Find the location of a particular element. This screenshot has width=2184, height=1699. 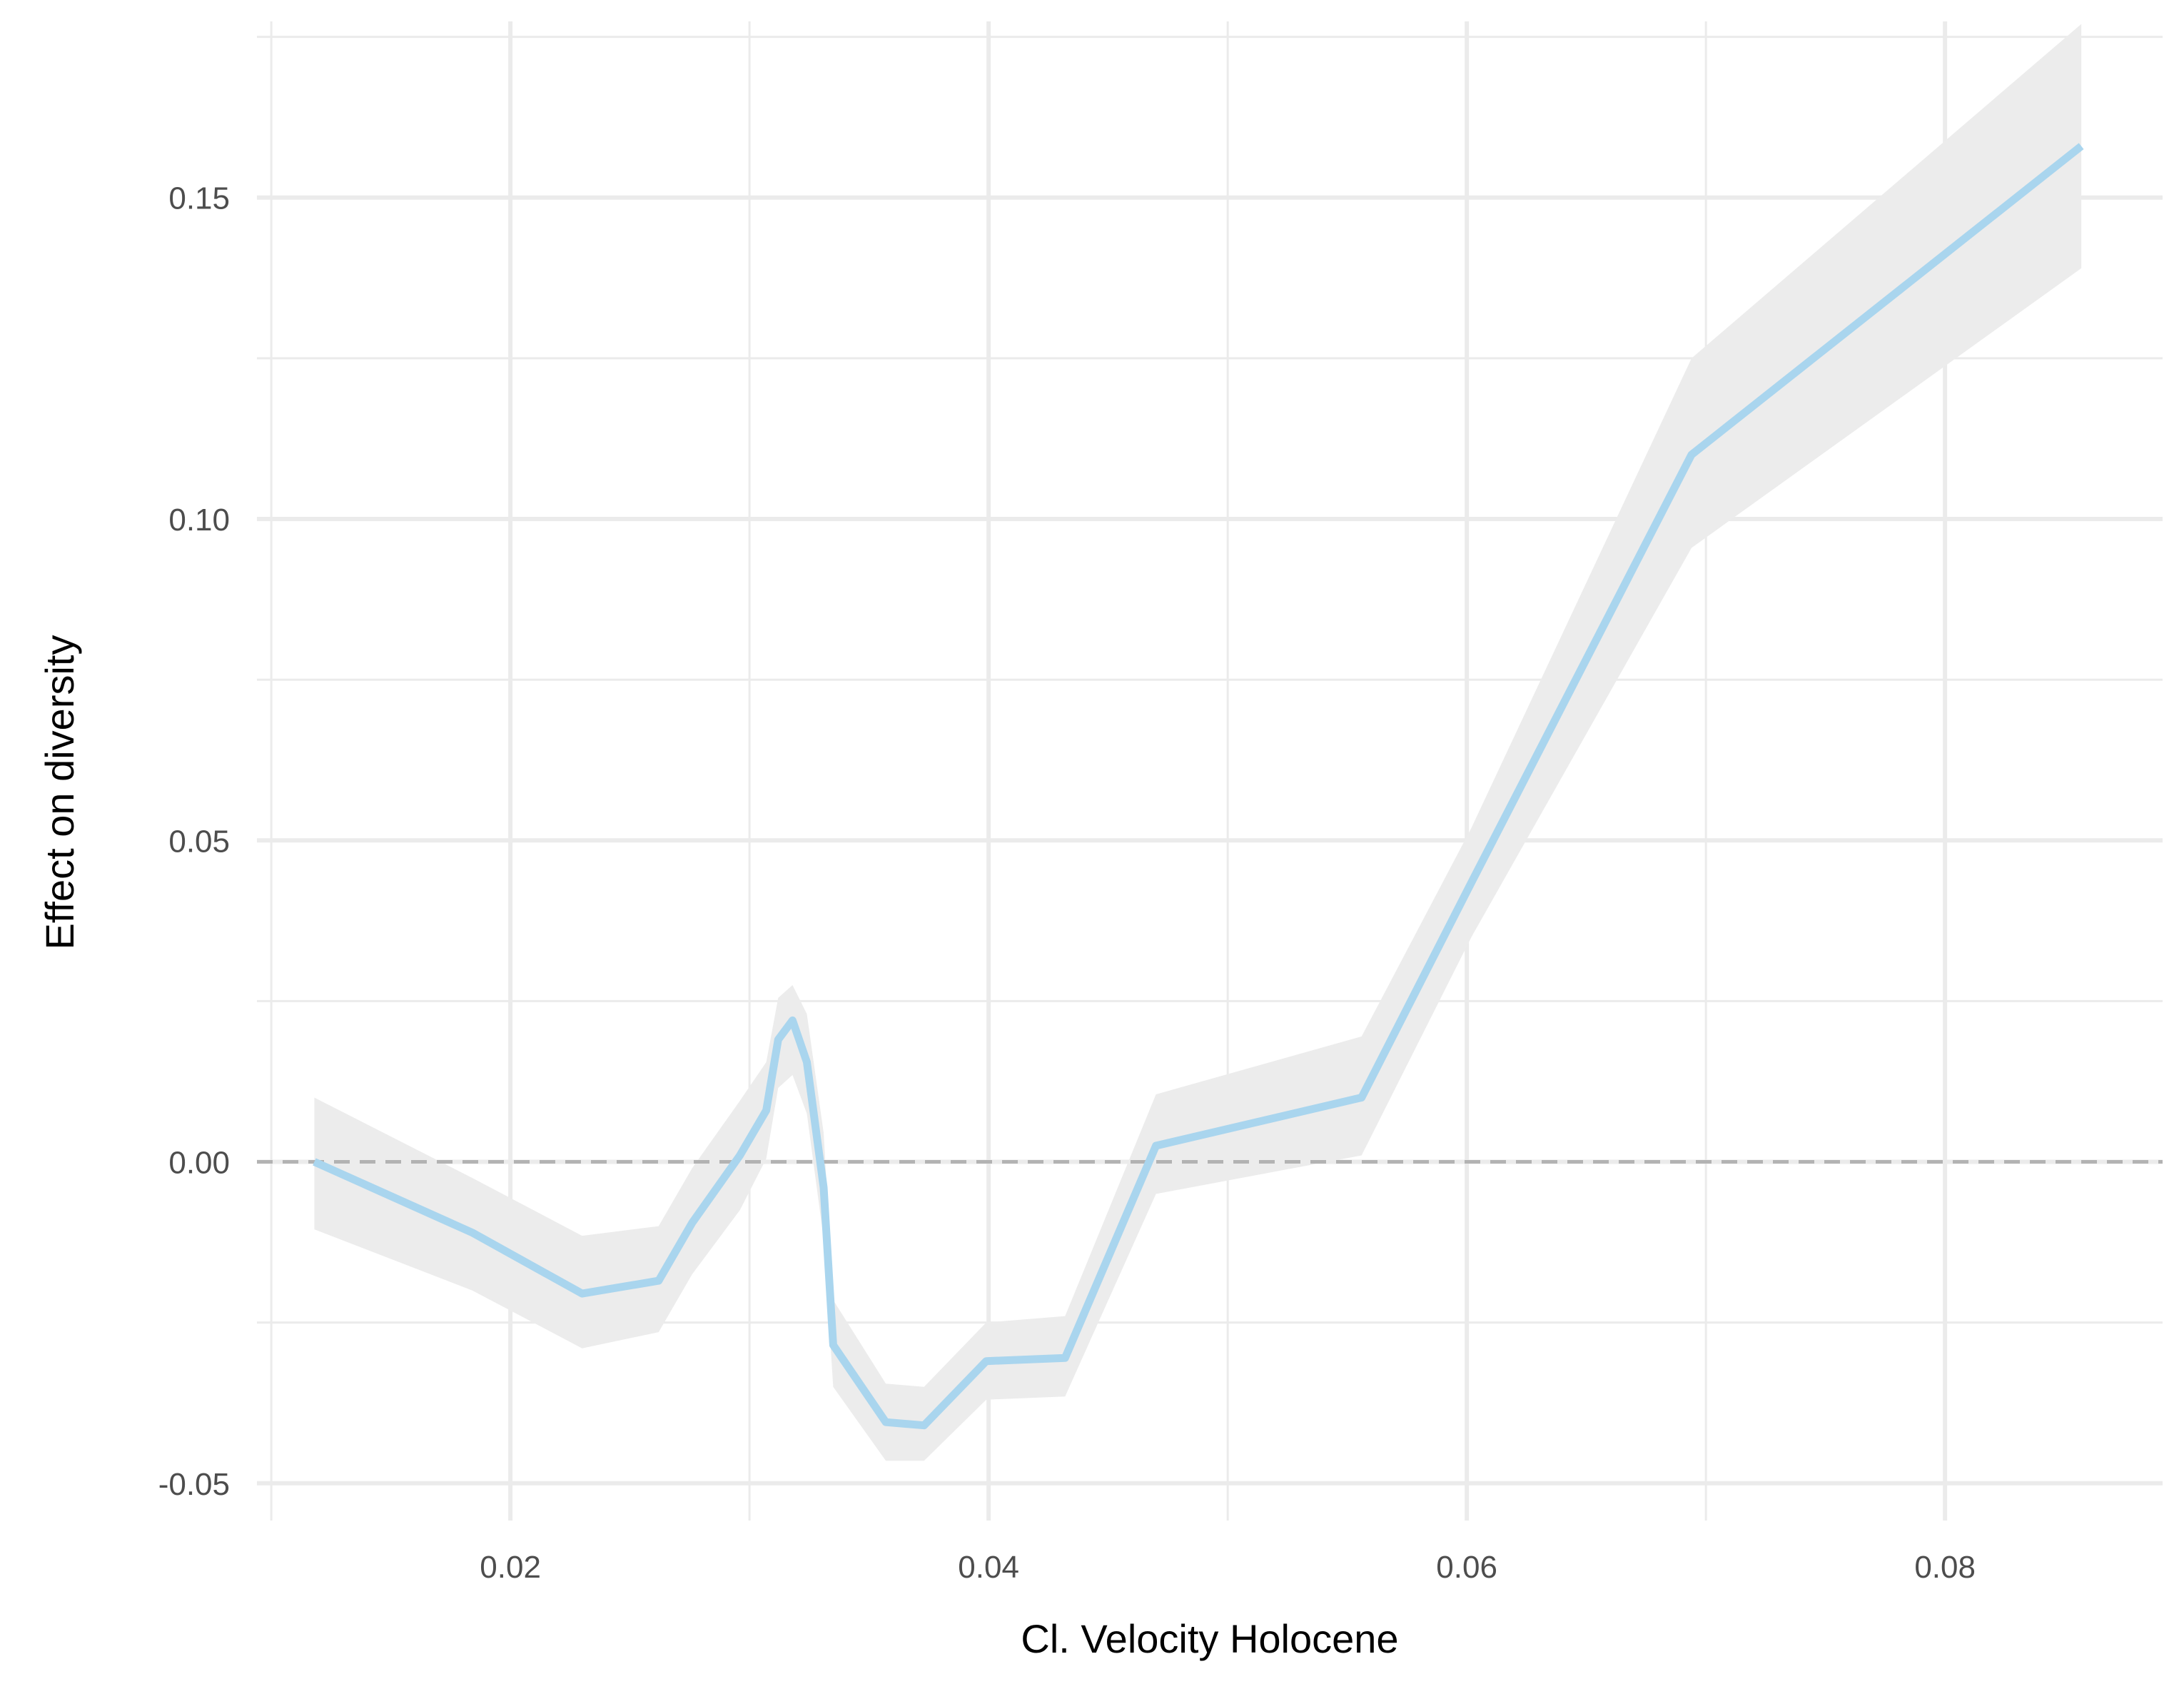

y-axis-title: Effect on diversity is located at coordinates (59, 792).